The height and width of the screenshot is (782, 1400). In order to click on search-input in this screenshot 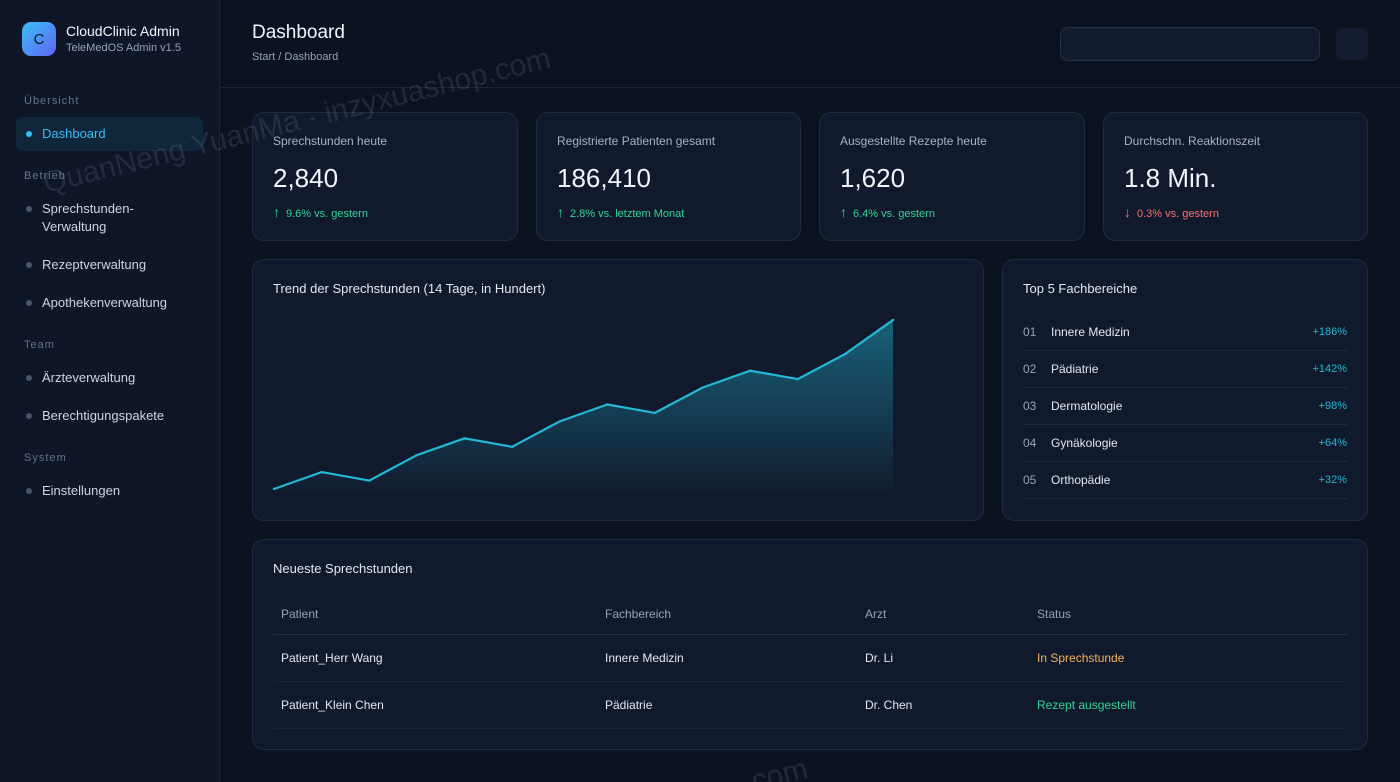, I will do `click(1190, 44)`.